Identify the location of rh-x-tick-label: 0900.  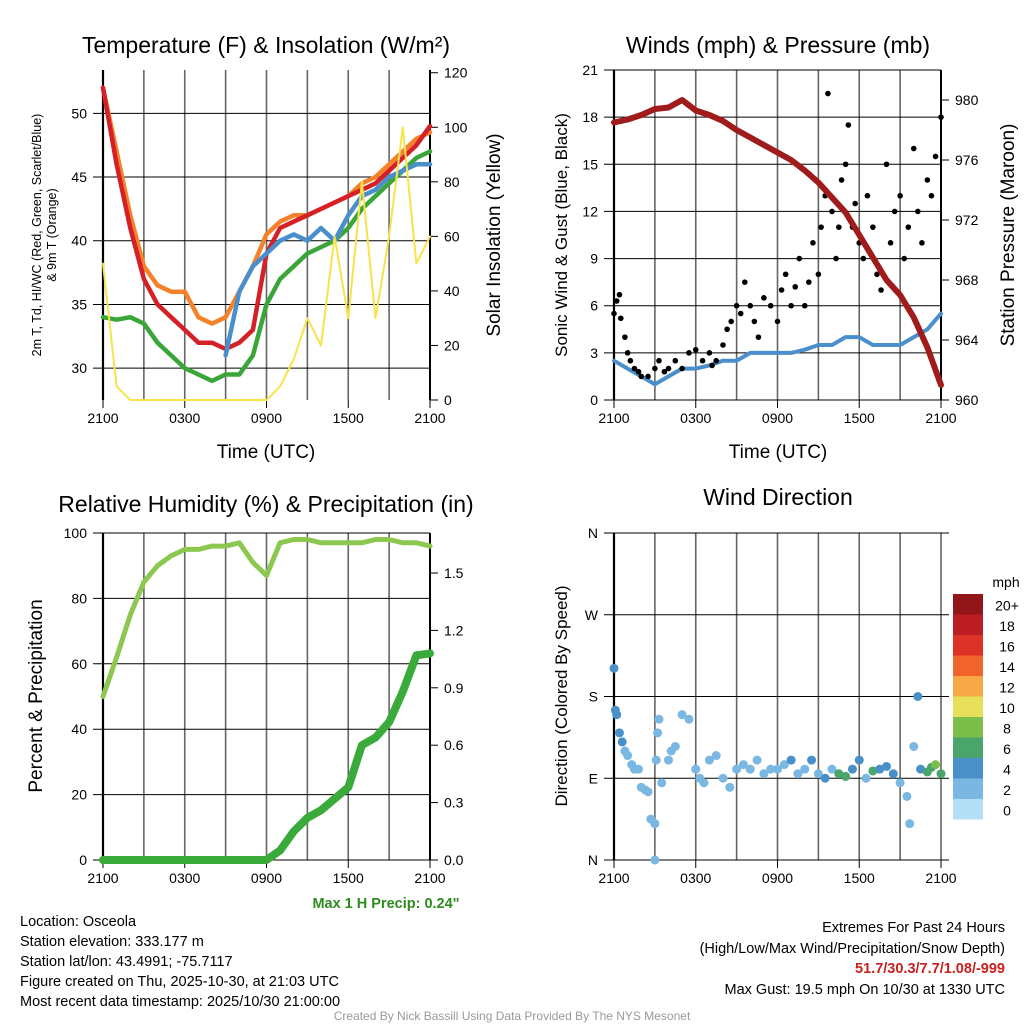
(266, 878).